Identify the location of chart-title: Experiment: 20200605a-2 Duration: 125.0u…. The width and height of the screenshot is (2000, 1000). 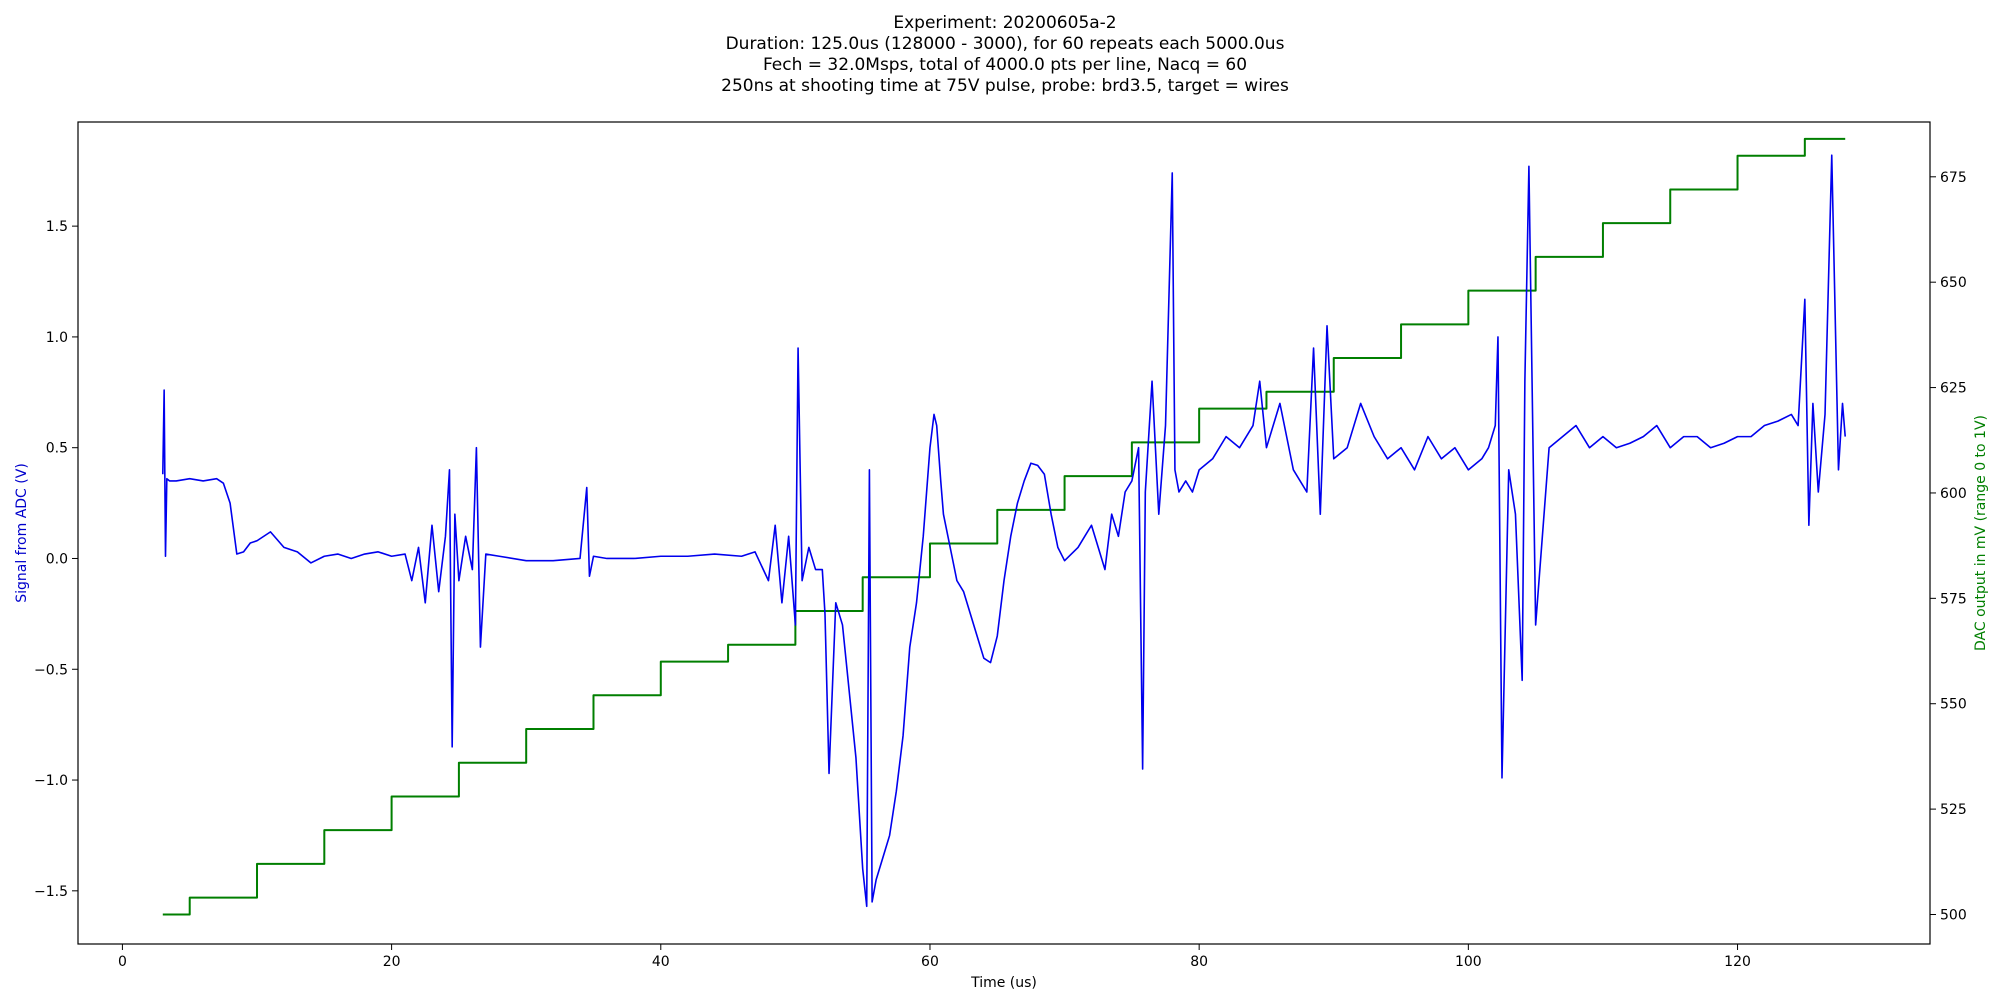
(1005, 54).